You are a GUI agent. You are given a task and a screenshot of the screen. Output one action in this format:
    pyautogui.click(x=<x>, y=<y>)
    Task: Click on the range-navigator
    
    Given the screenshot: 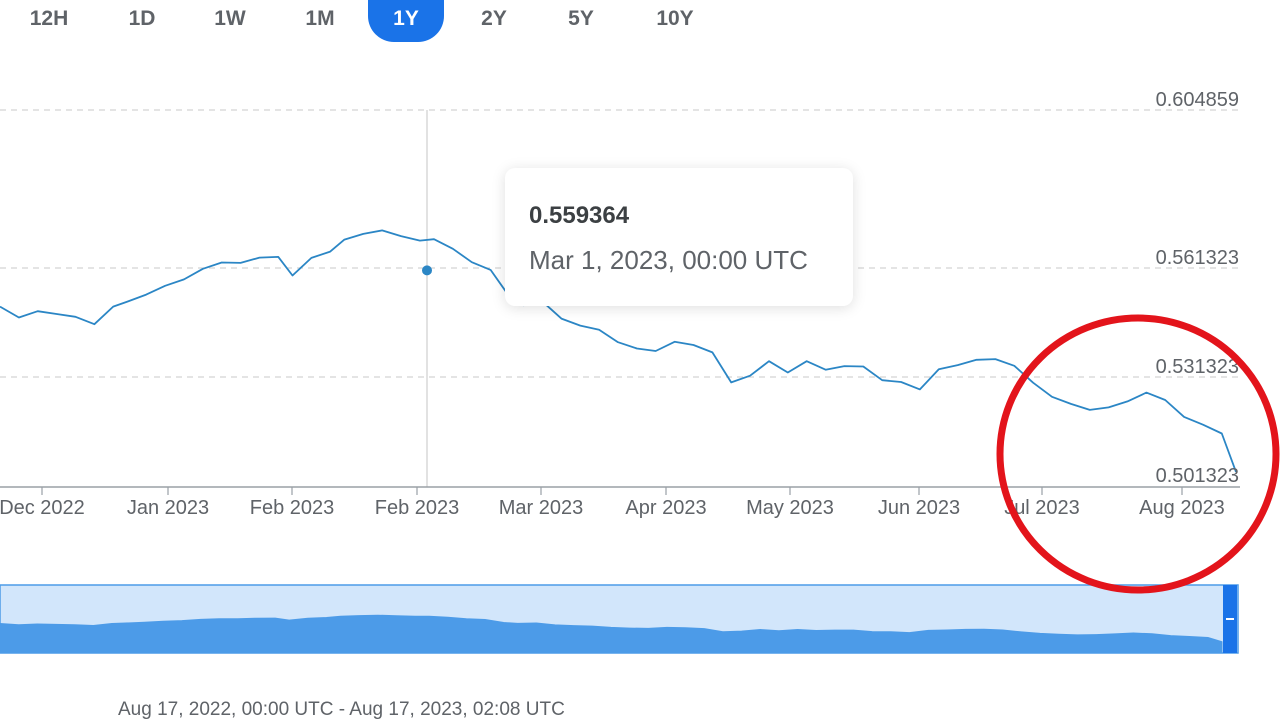 What is the action you would take?
    pyautogui.click(x=619, y=619)
    